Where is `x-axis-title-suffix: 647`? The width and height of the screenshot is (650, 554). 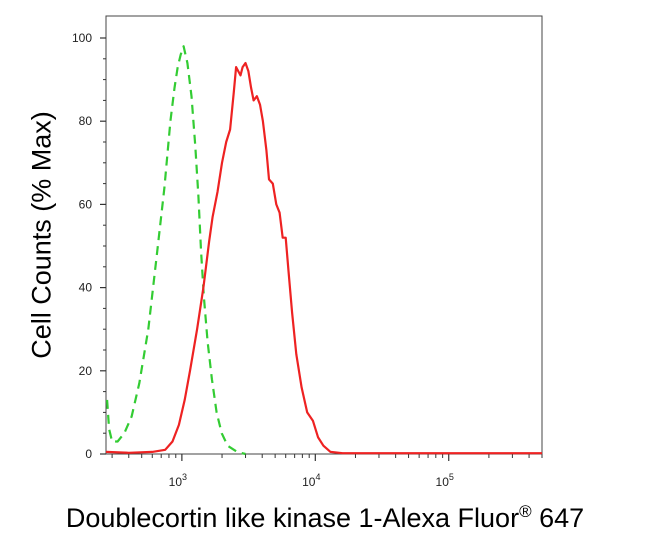
x-axis-title-suffix: 647 is located at coordinates (558, 518).